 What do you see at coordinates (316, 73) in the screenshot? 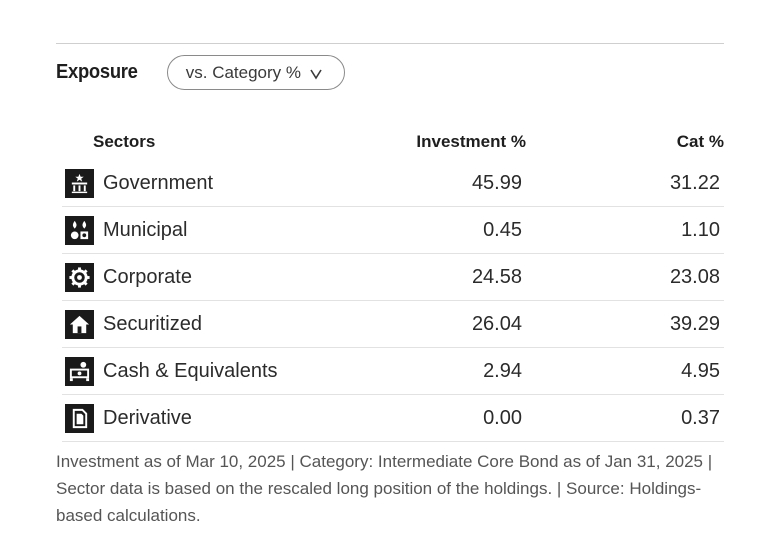
I see `chevron-down-icon` at bounding box center [316, 73].